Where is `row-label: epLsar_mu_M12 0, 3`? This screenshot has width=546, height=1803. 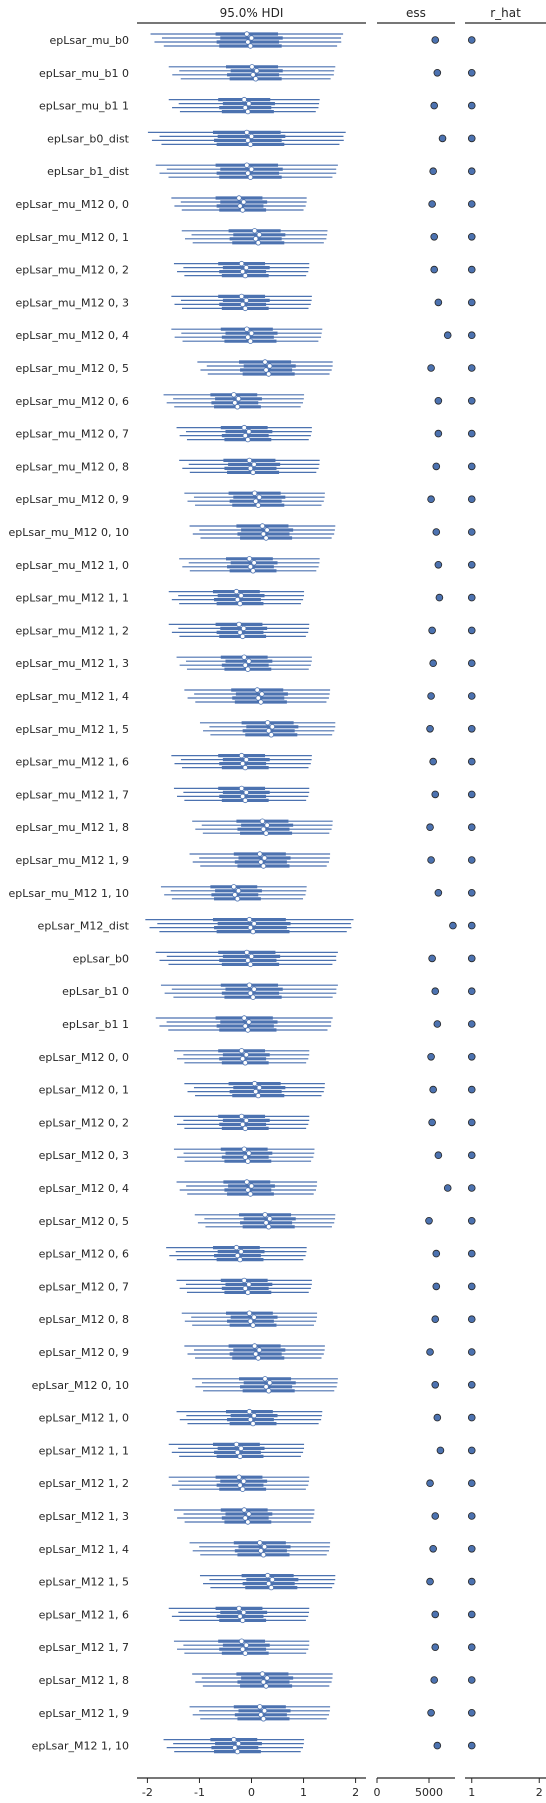
row-label: epLsar_mu_M12 0, 3 is located at coordinates (72, 302).